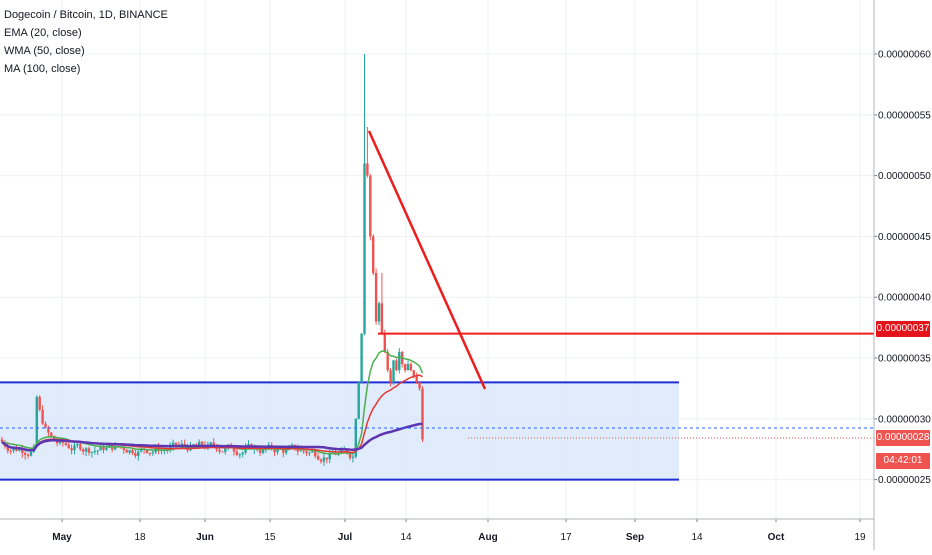 This screenshot has width=932, height=555. What do you see at coordinates (86, 15) in the screenshot?
I see `chart-title: Dogecoin / Bitcoin, 1D, BINANCE` at bounding box center [86, 15].